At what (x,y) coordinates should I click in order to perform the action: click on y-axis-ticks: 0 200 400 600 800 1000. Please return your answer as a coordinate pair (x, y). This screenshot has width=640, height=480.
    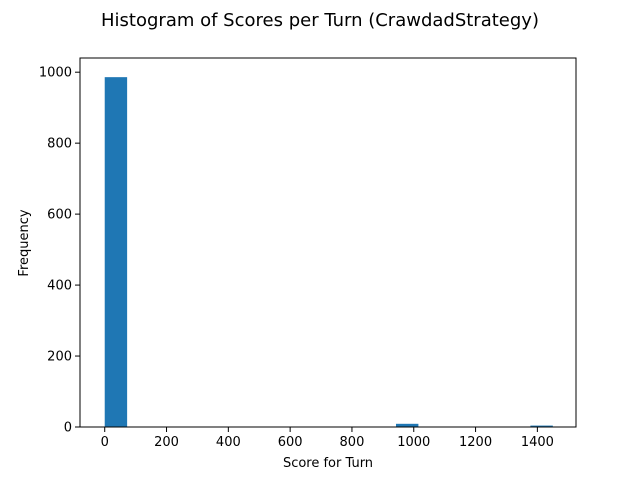
    Looking at the image, I should click on (59, 251).